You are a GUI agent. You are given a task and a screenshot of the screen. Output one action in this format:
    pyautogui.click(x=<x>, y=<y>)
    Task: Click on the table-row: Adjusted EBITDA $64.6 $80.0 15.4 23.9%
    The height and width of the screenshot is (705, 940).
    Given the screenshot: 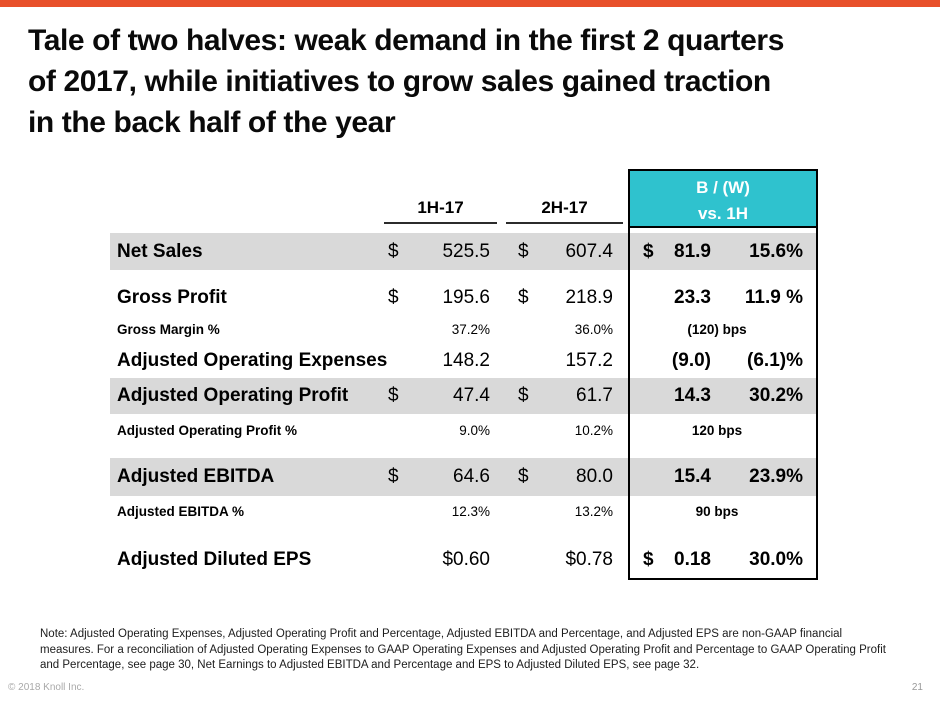 What is the action you would take?
    pyautogui.click(x=464, y=477)
    